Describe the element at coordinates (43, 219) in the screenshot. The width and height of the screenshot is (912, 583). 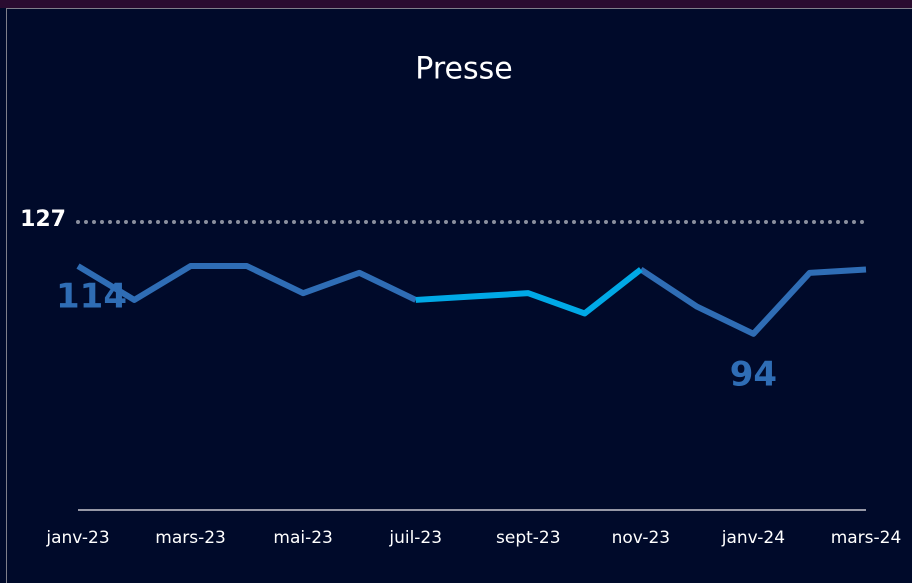
I see `reference-label: 127` at that location.